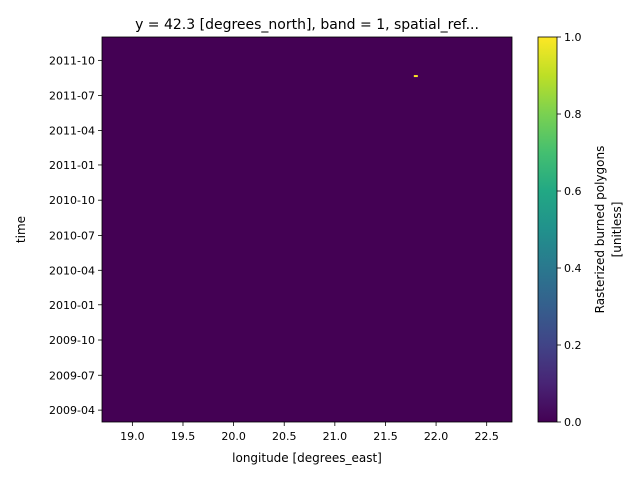 This screenshot has height=480, width=640. What do you see at coordinates (600, 230) in the screenshot?
I see `colorbar-label-line1: Rasterized burned polygons` at bounding box center [600, 230].